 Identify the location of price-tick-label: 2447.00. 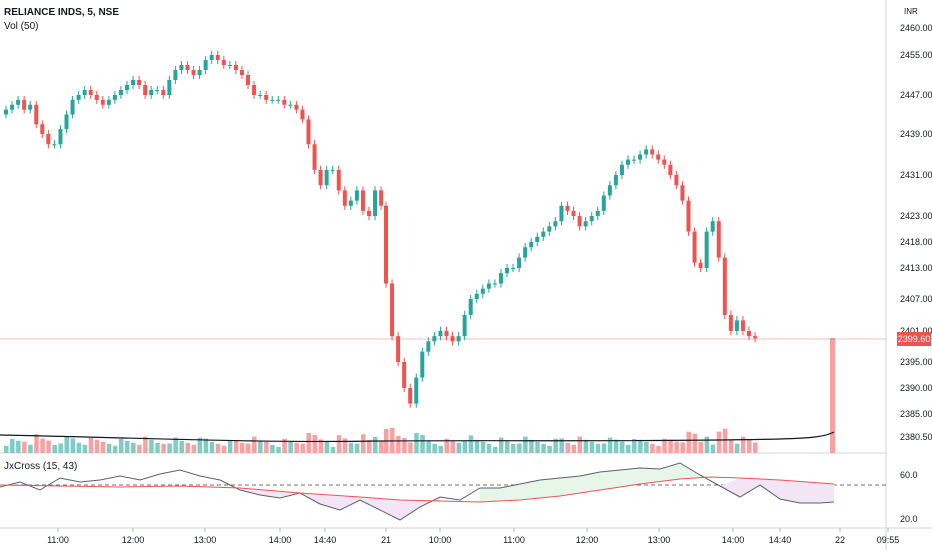
(916, 95).